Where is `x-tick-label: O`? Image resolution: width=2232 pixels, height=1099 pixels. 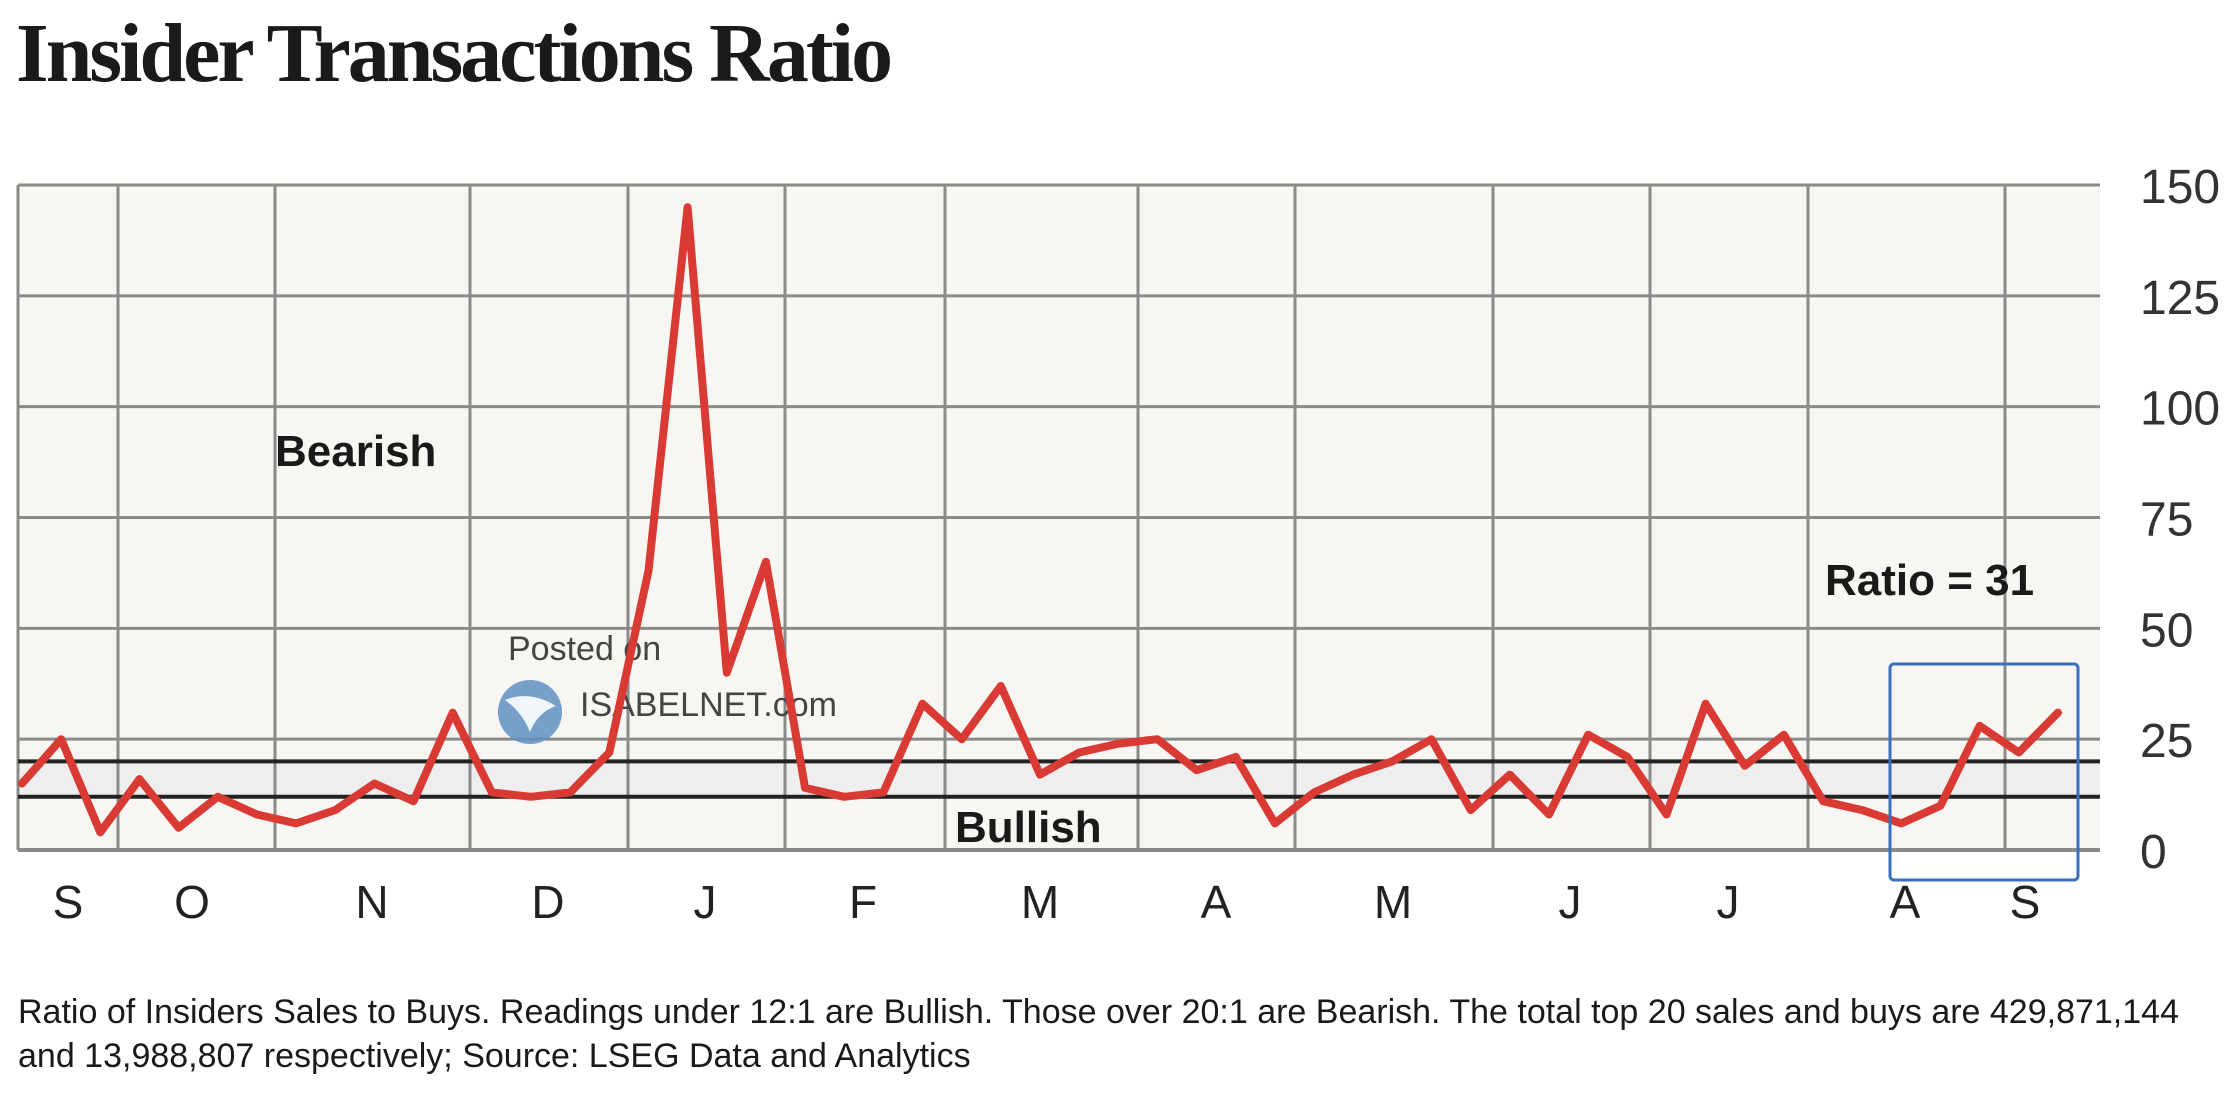
x-tick-label: O is located at coordinates (192, 902).